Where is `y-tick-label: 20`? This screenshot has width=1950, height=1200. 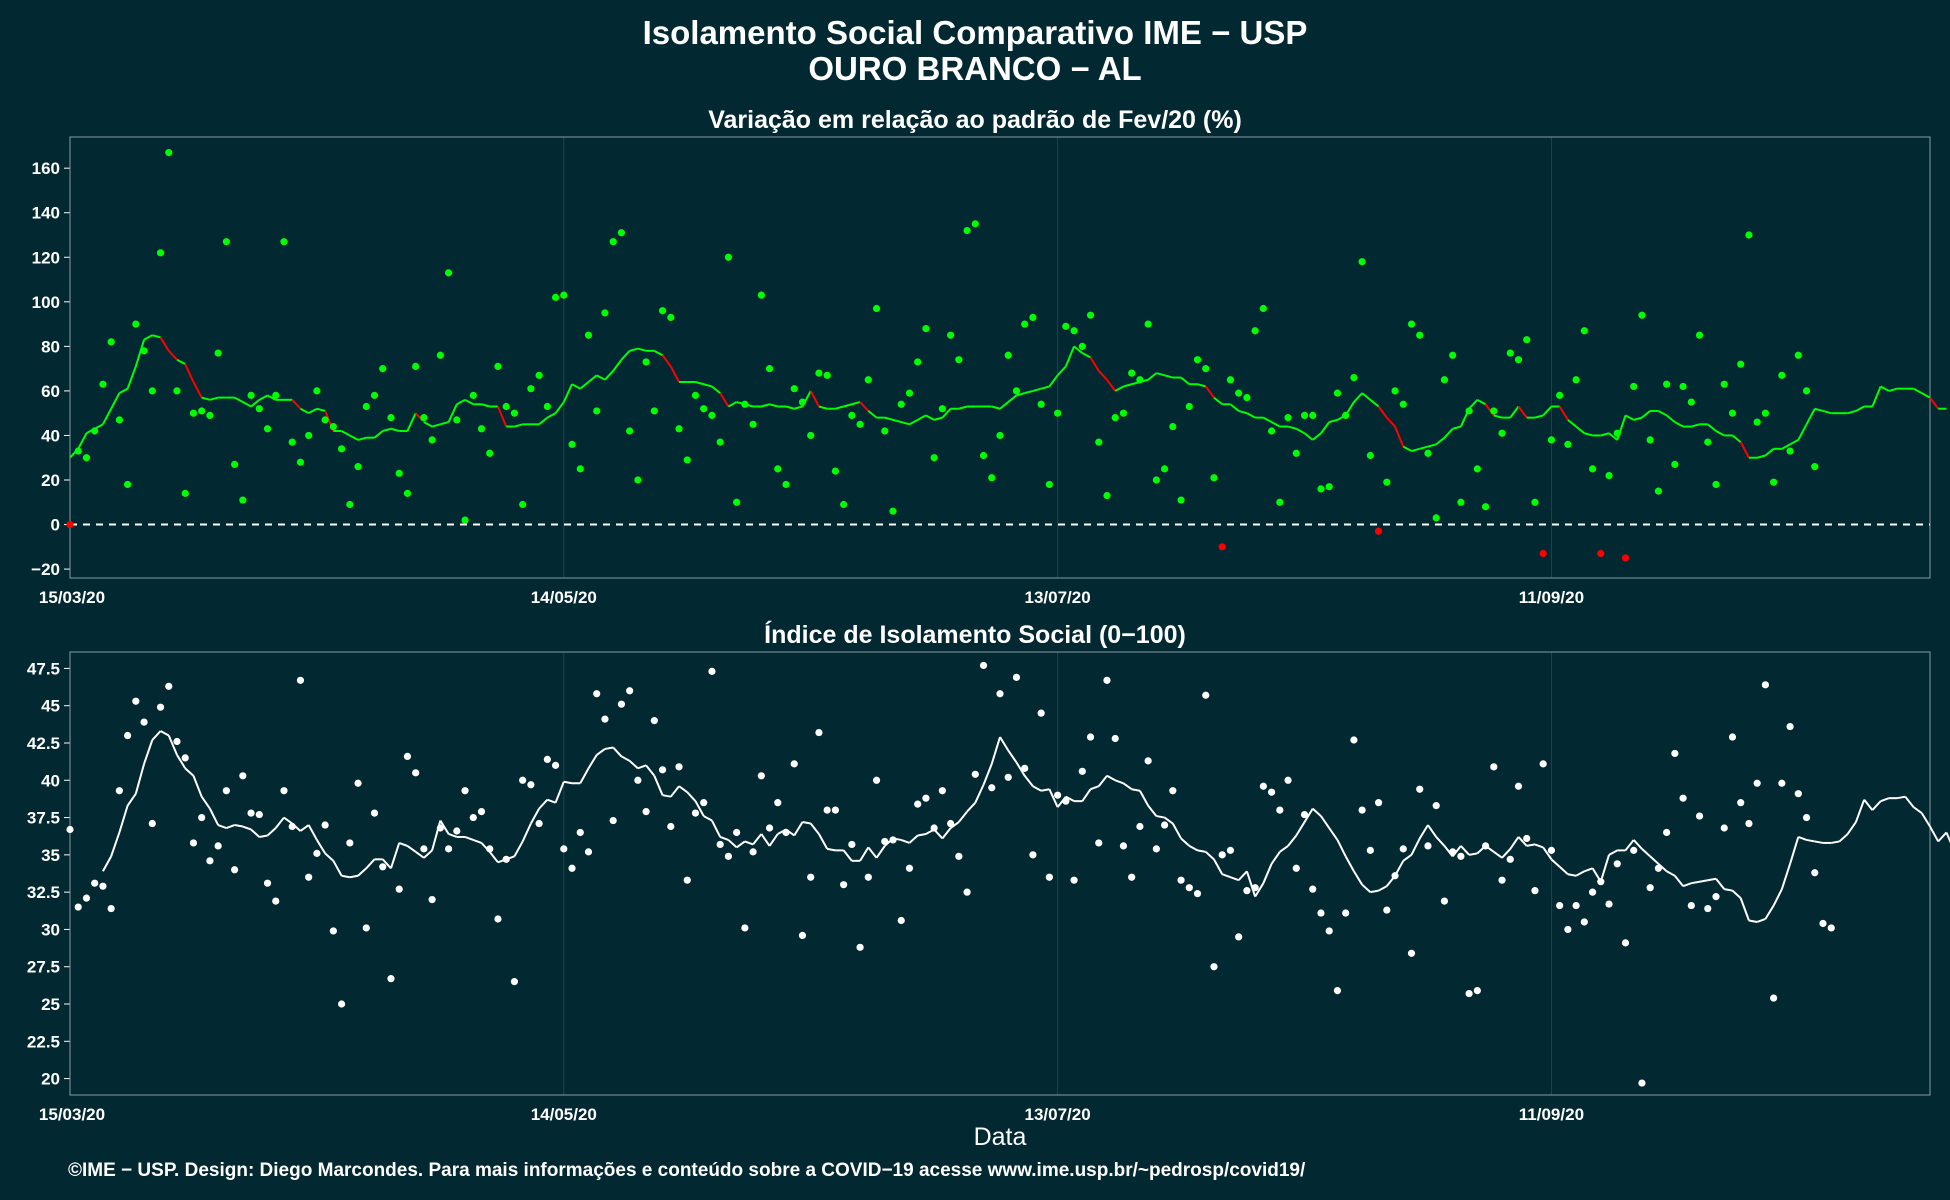
y-tick-label: 20 is located at coordinates (50, 1079).